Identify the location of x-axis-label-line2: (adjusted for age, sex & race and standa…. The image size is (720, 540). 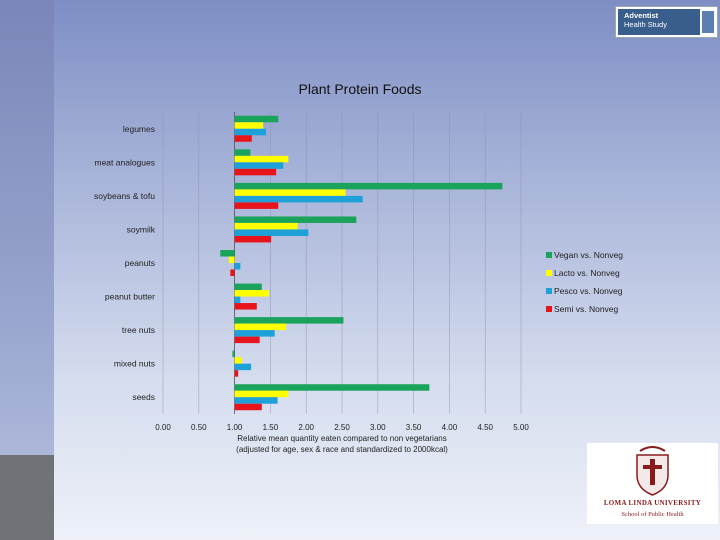
(342, 449).